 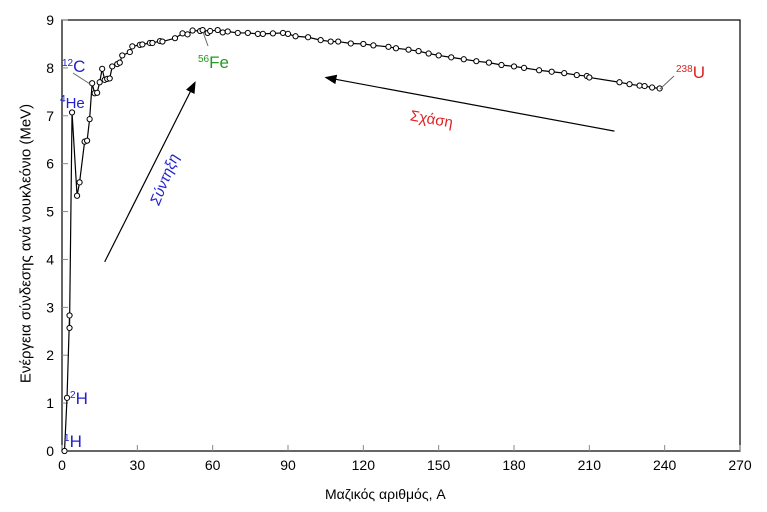 I want to click on y-tick-label: 2, so click(x=50, y=355).